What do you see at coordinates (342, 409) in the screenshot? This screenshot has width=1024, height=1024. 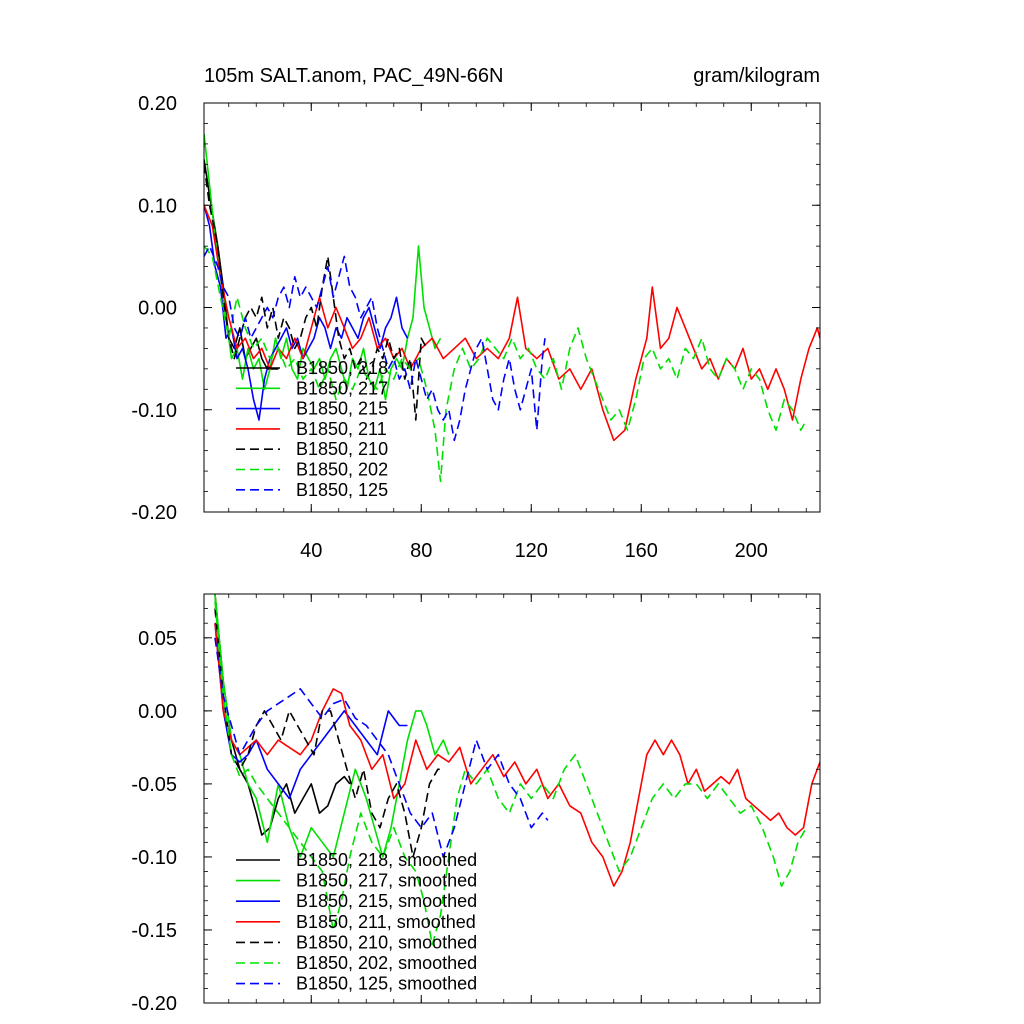 I see `top-legend-label-b1850-215: B1850, 215` at bounding box center [342, 409].